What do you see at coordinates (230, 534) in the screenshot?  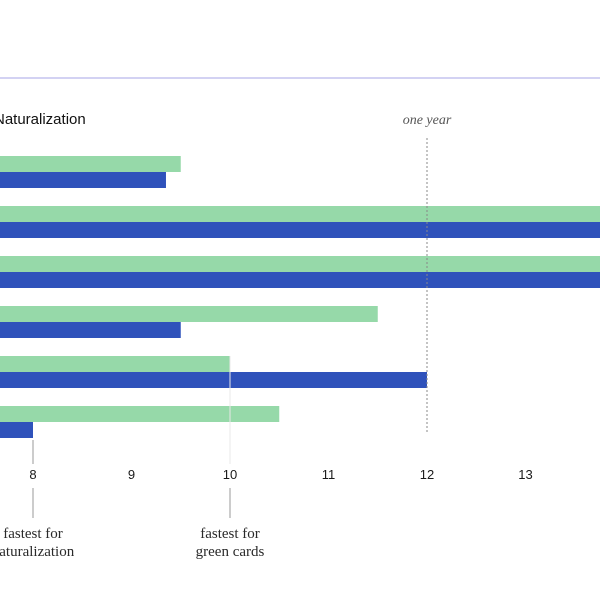 I see `annotation-text-fastest-for-green-cards-line-1: fastest for` at bounding box center [230, 534].